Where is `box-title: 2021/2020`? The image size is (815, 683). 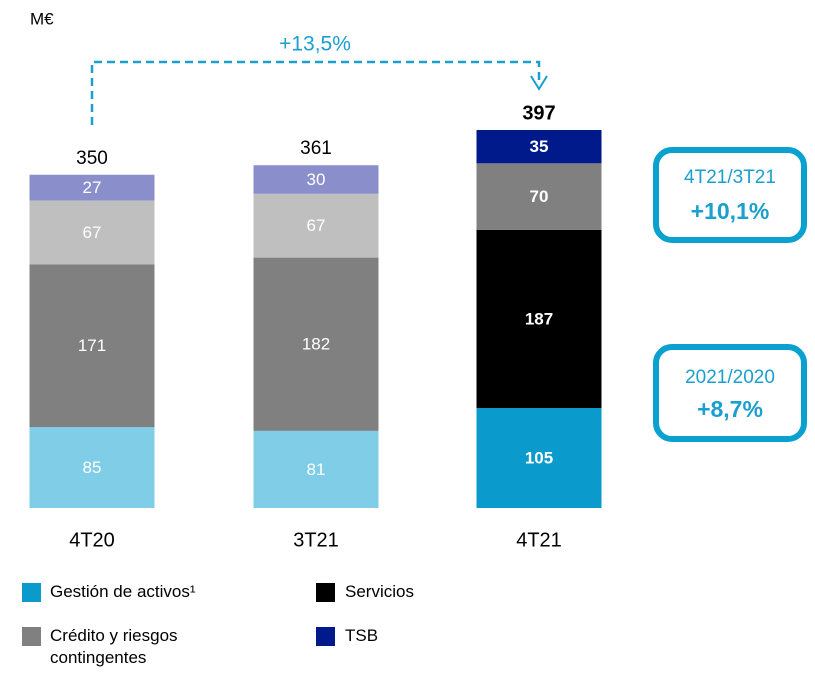 box-title: 2021/2020 is located at coordinates (730, 377).